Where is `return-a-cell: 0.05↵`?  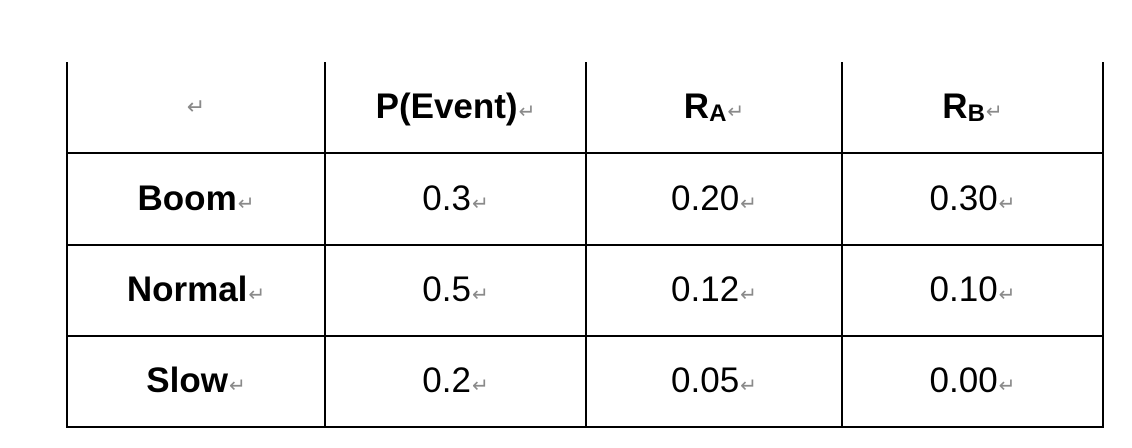 return-a-cell: 0.05↵ is located at coordinates (714, 381).